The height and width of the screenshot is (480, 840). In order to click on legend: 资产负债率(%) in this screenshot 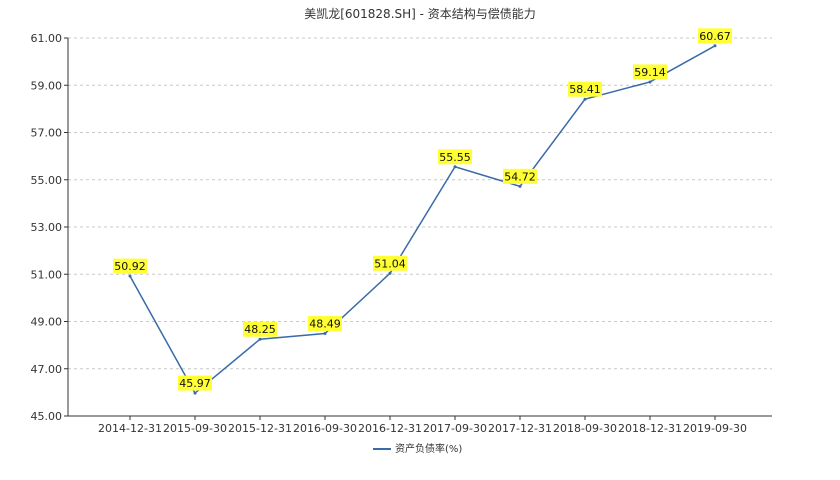, I will do `click(417, 448)`.